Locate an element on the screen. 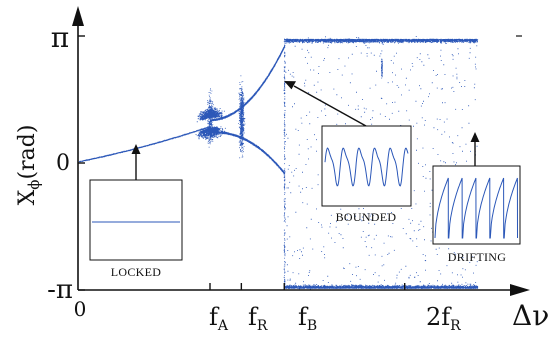  xtick-label-zero: 0 is located at coordinates (80, 309).